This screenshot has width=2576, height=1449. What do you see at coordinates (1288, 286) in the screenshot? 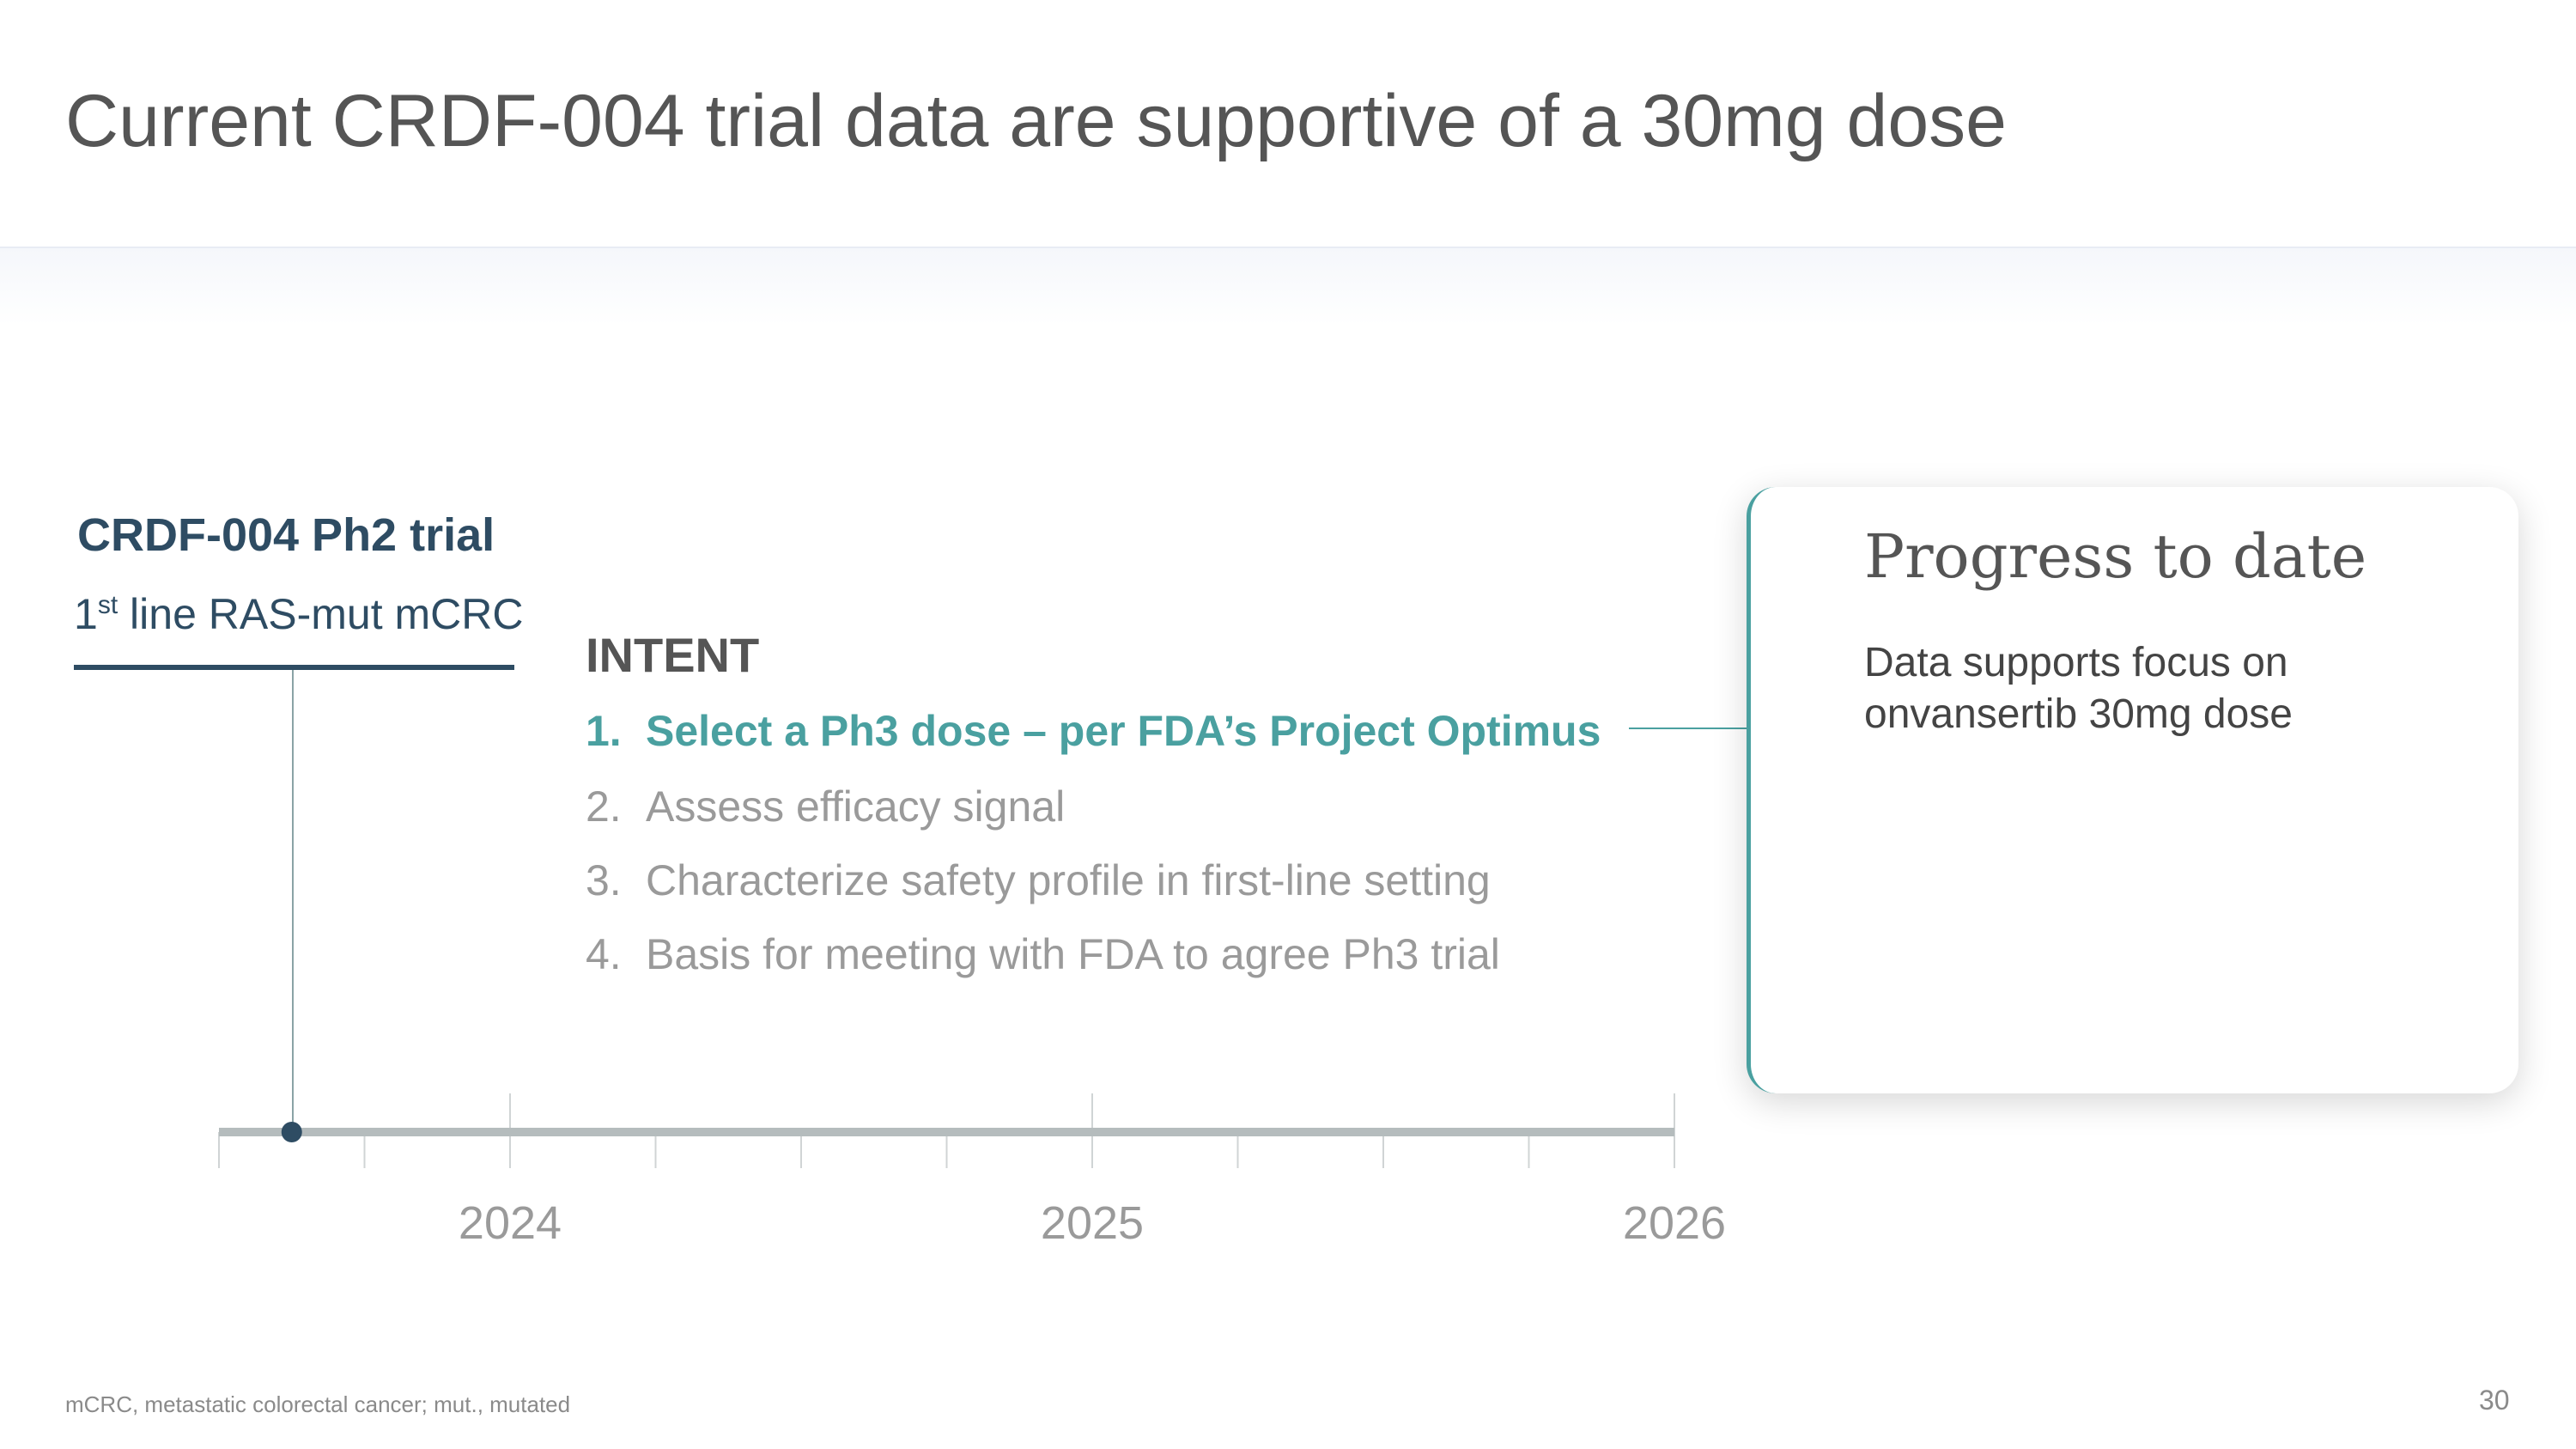
I see `header-divider-band` at bounding box center [1288, 286].